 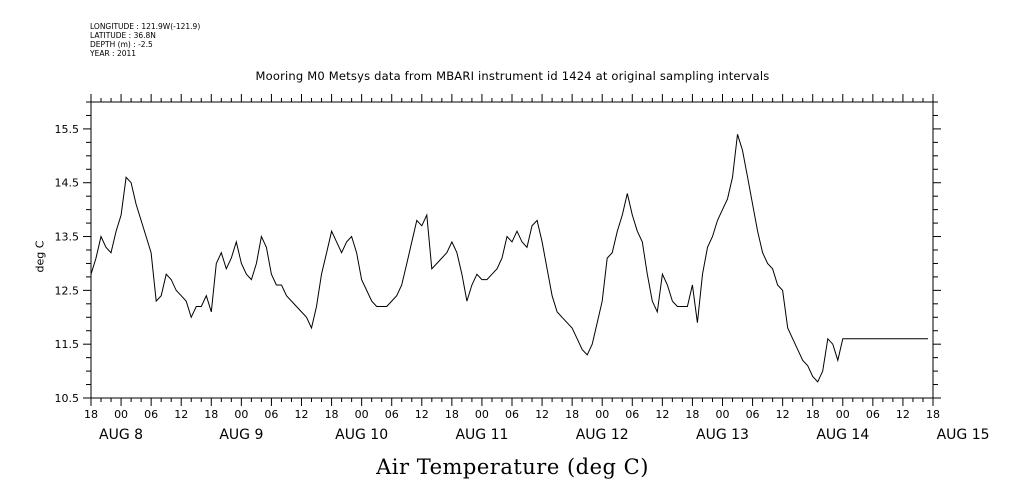 I want to click on x-day-label: AUG 11, so click(x=481, y=435).